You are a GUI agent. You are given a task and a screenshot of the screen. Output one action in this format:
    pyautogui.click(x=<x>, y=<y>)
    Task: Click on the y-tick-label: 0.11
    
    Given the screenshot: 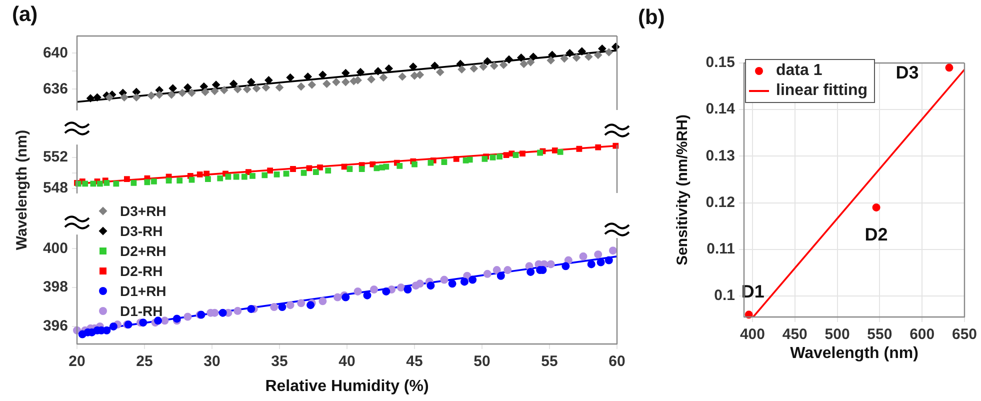 What is the action you would take?
    pyautogui.click(x=720, y=249)
    